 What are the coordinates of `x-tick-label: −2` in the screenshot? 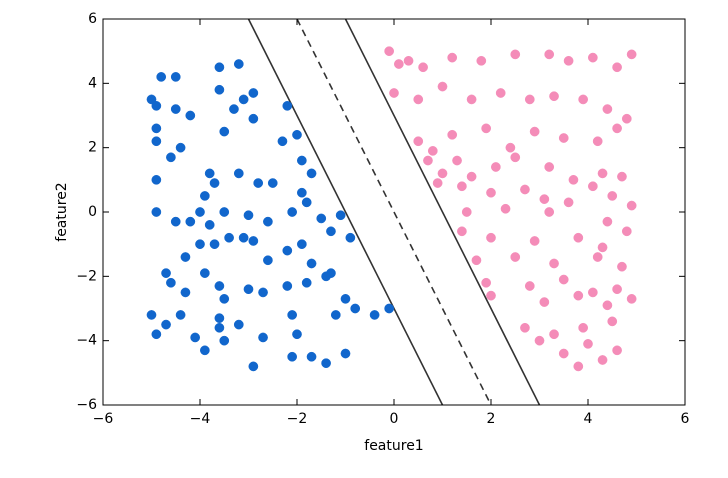 It's located at (297, 419).